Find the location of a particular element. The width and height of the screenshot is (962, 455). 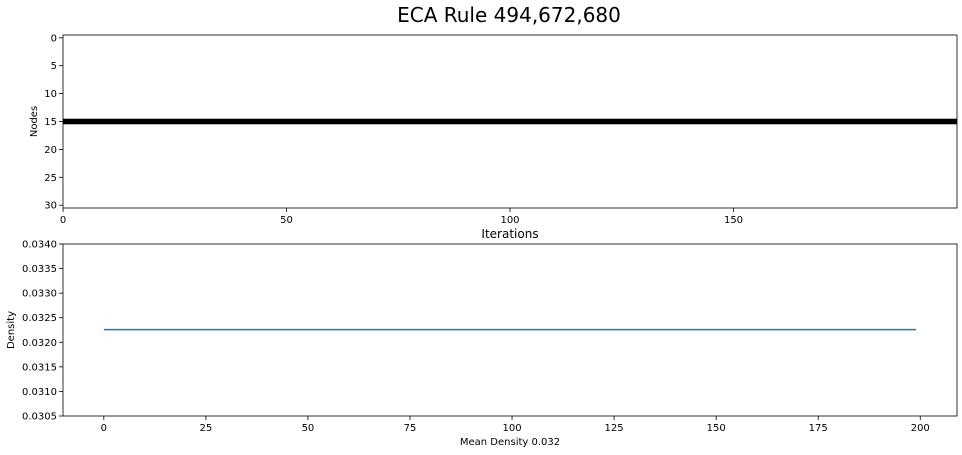

y-tick-label: 0.0305 is located at coordinates (39, 417).